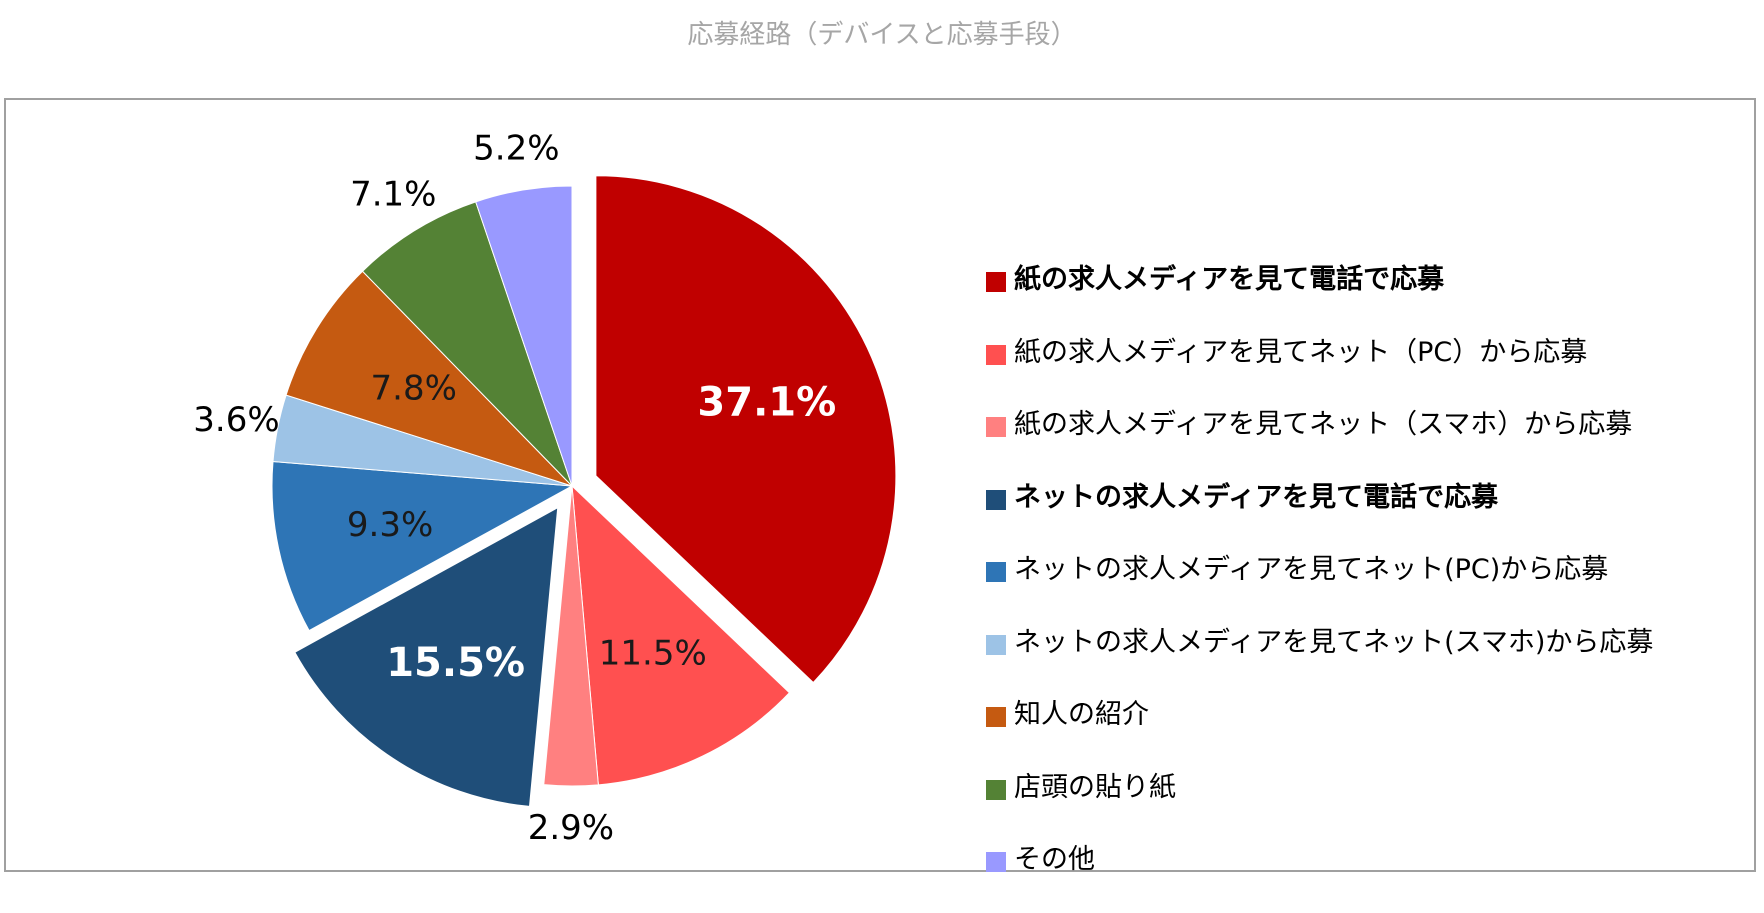 Image resolution: width=1764 pixels, height=913 pixels. What do you see at coordinates (1095, 787) in the screenshot?
I see `legend-label: 店頭の貼り紙` at bounding box center [1095, 787].